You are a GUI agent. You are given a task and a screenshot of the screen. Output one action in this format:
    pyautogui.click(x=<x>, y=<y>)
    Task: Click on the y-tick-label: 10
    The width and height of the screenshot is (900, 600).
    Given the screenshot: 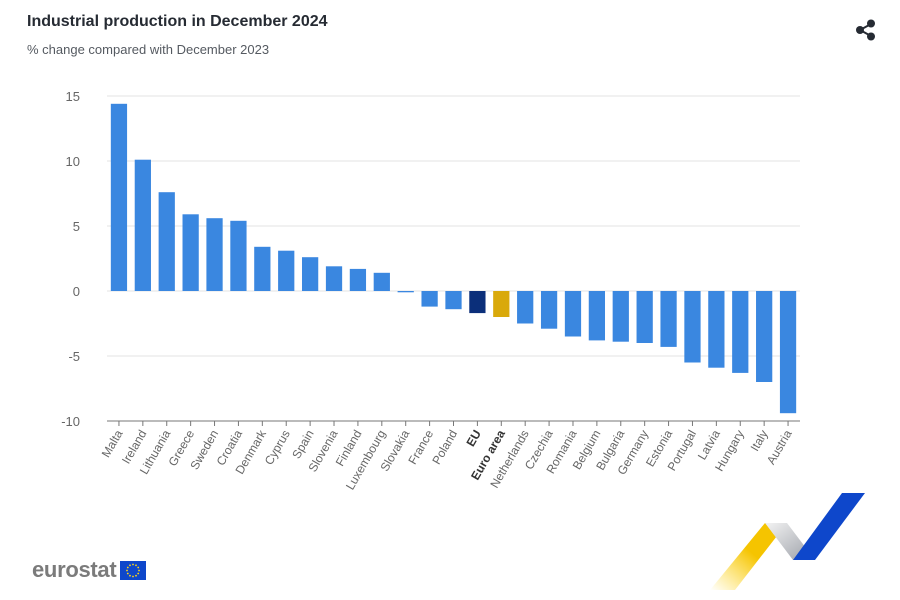 What is the action you would take?
    pyautogui.click(x=73, y=161)
    